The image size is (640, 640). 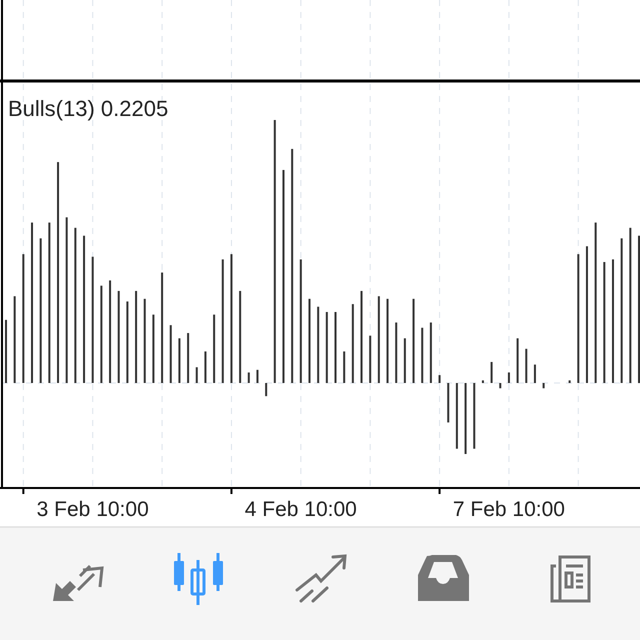 I want to click on x-tick-label: 4 Feb 10:00, so click(x=300, y=509).